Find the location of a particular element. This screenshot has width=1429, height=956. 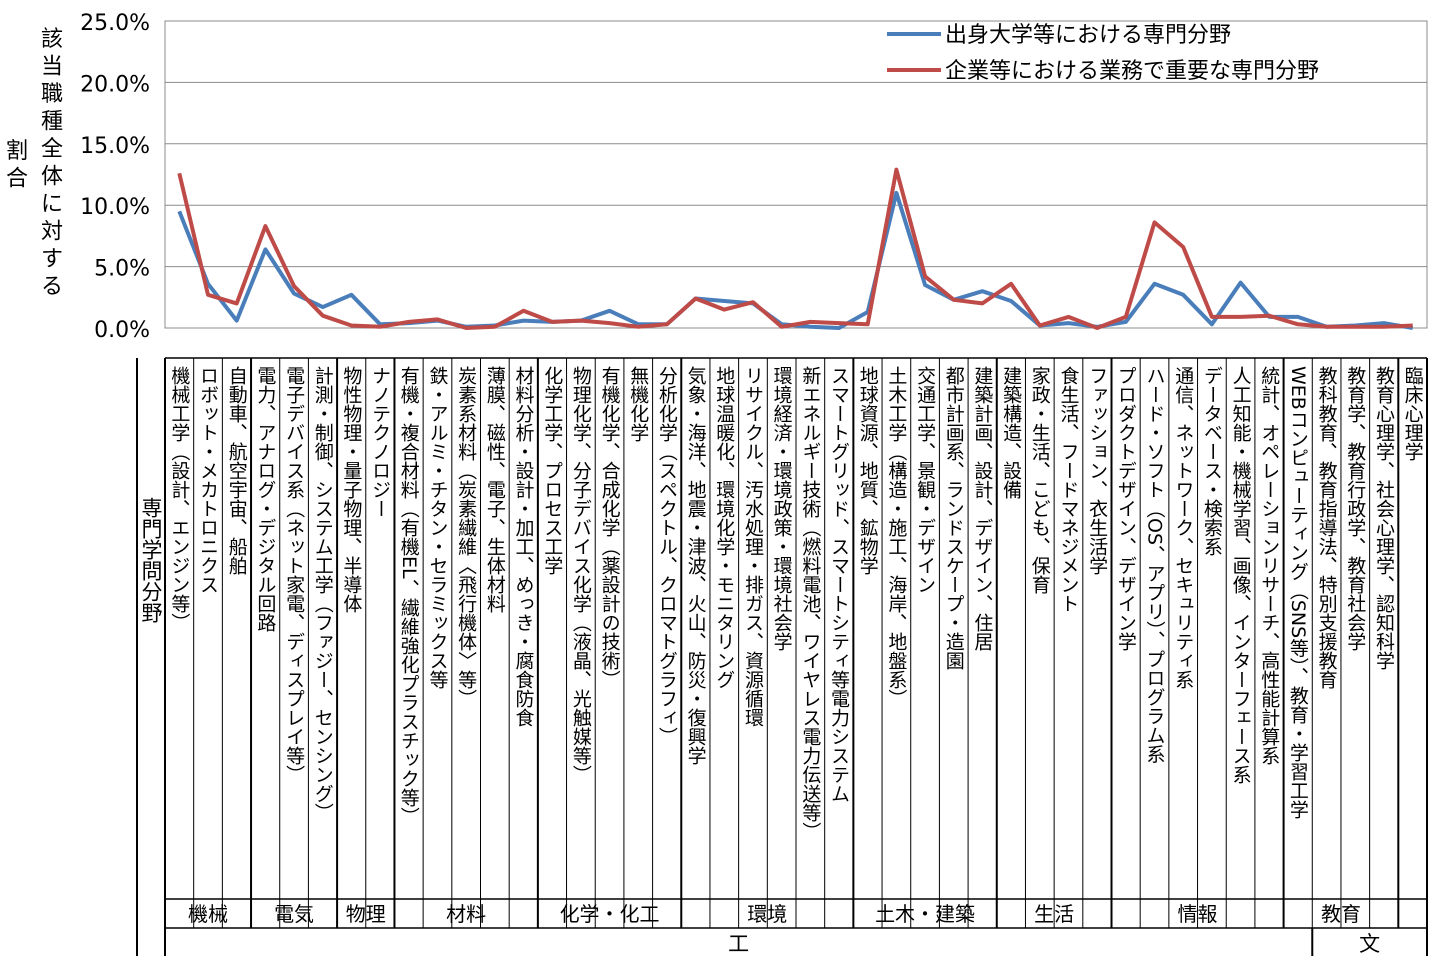

category-label: 鉄・アルミ・チタン・セラミックス等 is located at coordinates (437, 527).